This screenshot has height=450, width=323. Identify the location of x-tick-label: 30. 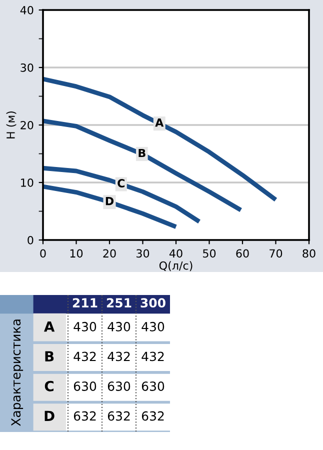
(143, 253).